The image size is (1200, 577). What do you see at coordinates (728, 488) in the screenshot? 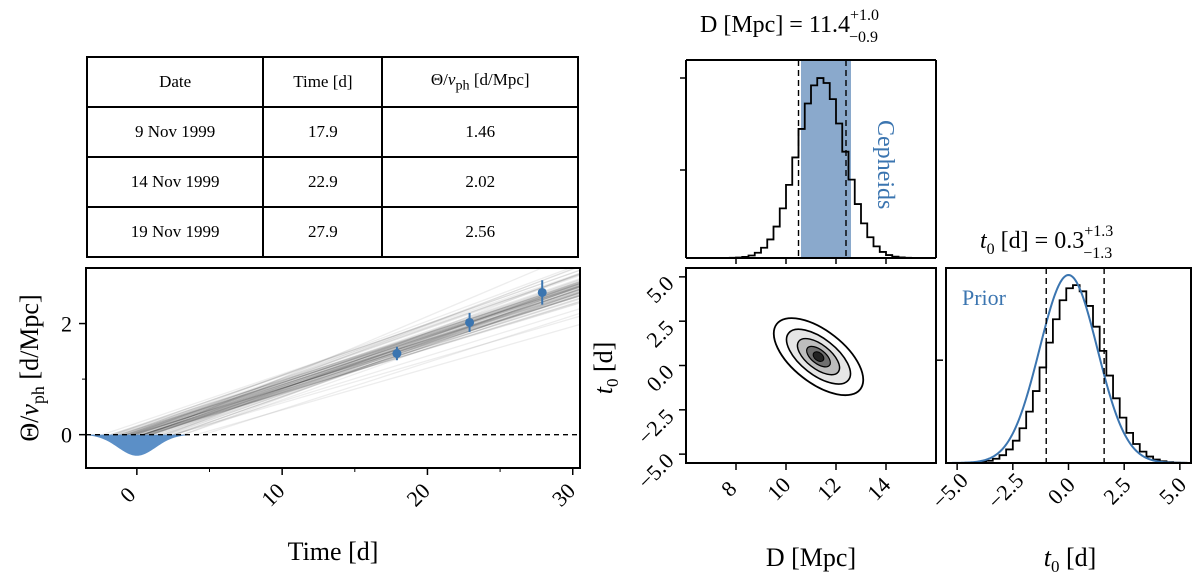
I see `D-tick-label: 8` at bounding box center [728, 488].